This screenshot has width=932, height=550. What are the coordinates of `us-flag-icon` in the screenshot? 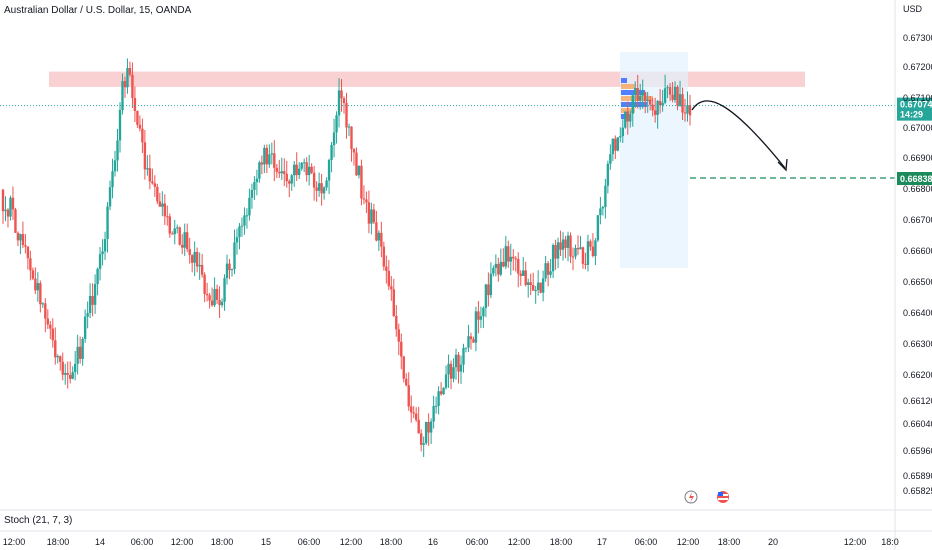 It's located at (723, 497).